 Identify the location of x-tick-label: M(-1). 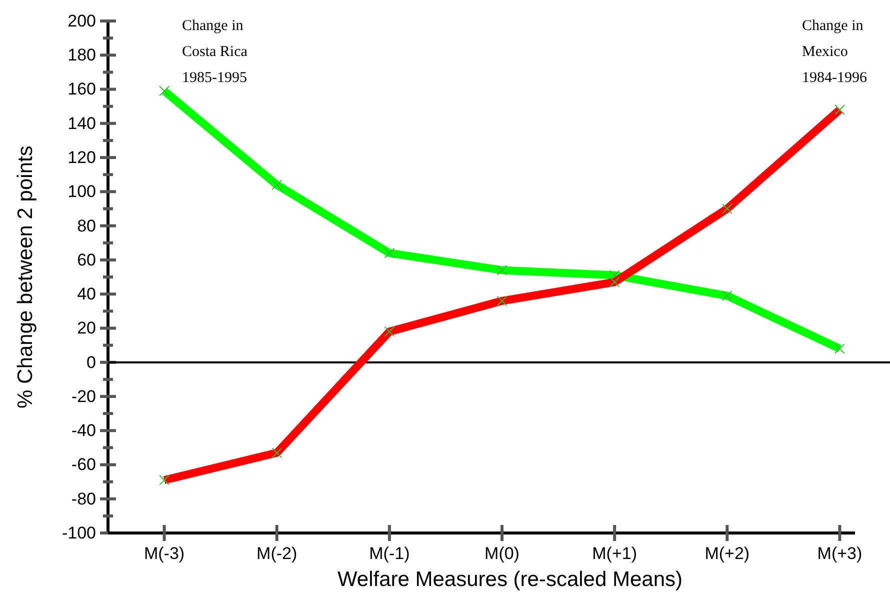
(389, 554).